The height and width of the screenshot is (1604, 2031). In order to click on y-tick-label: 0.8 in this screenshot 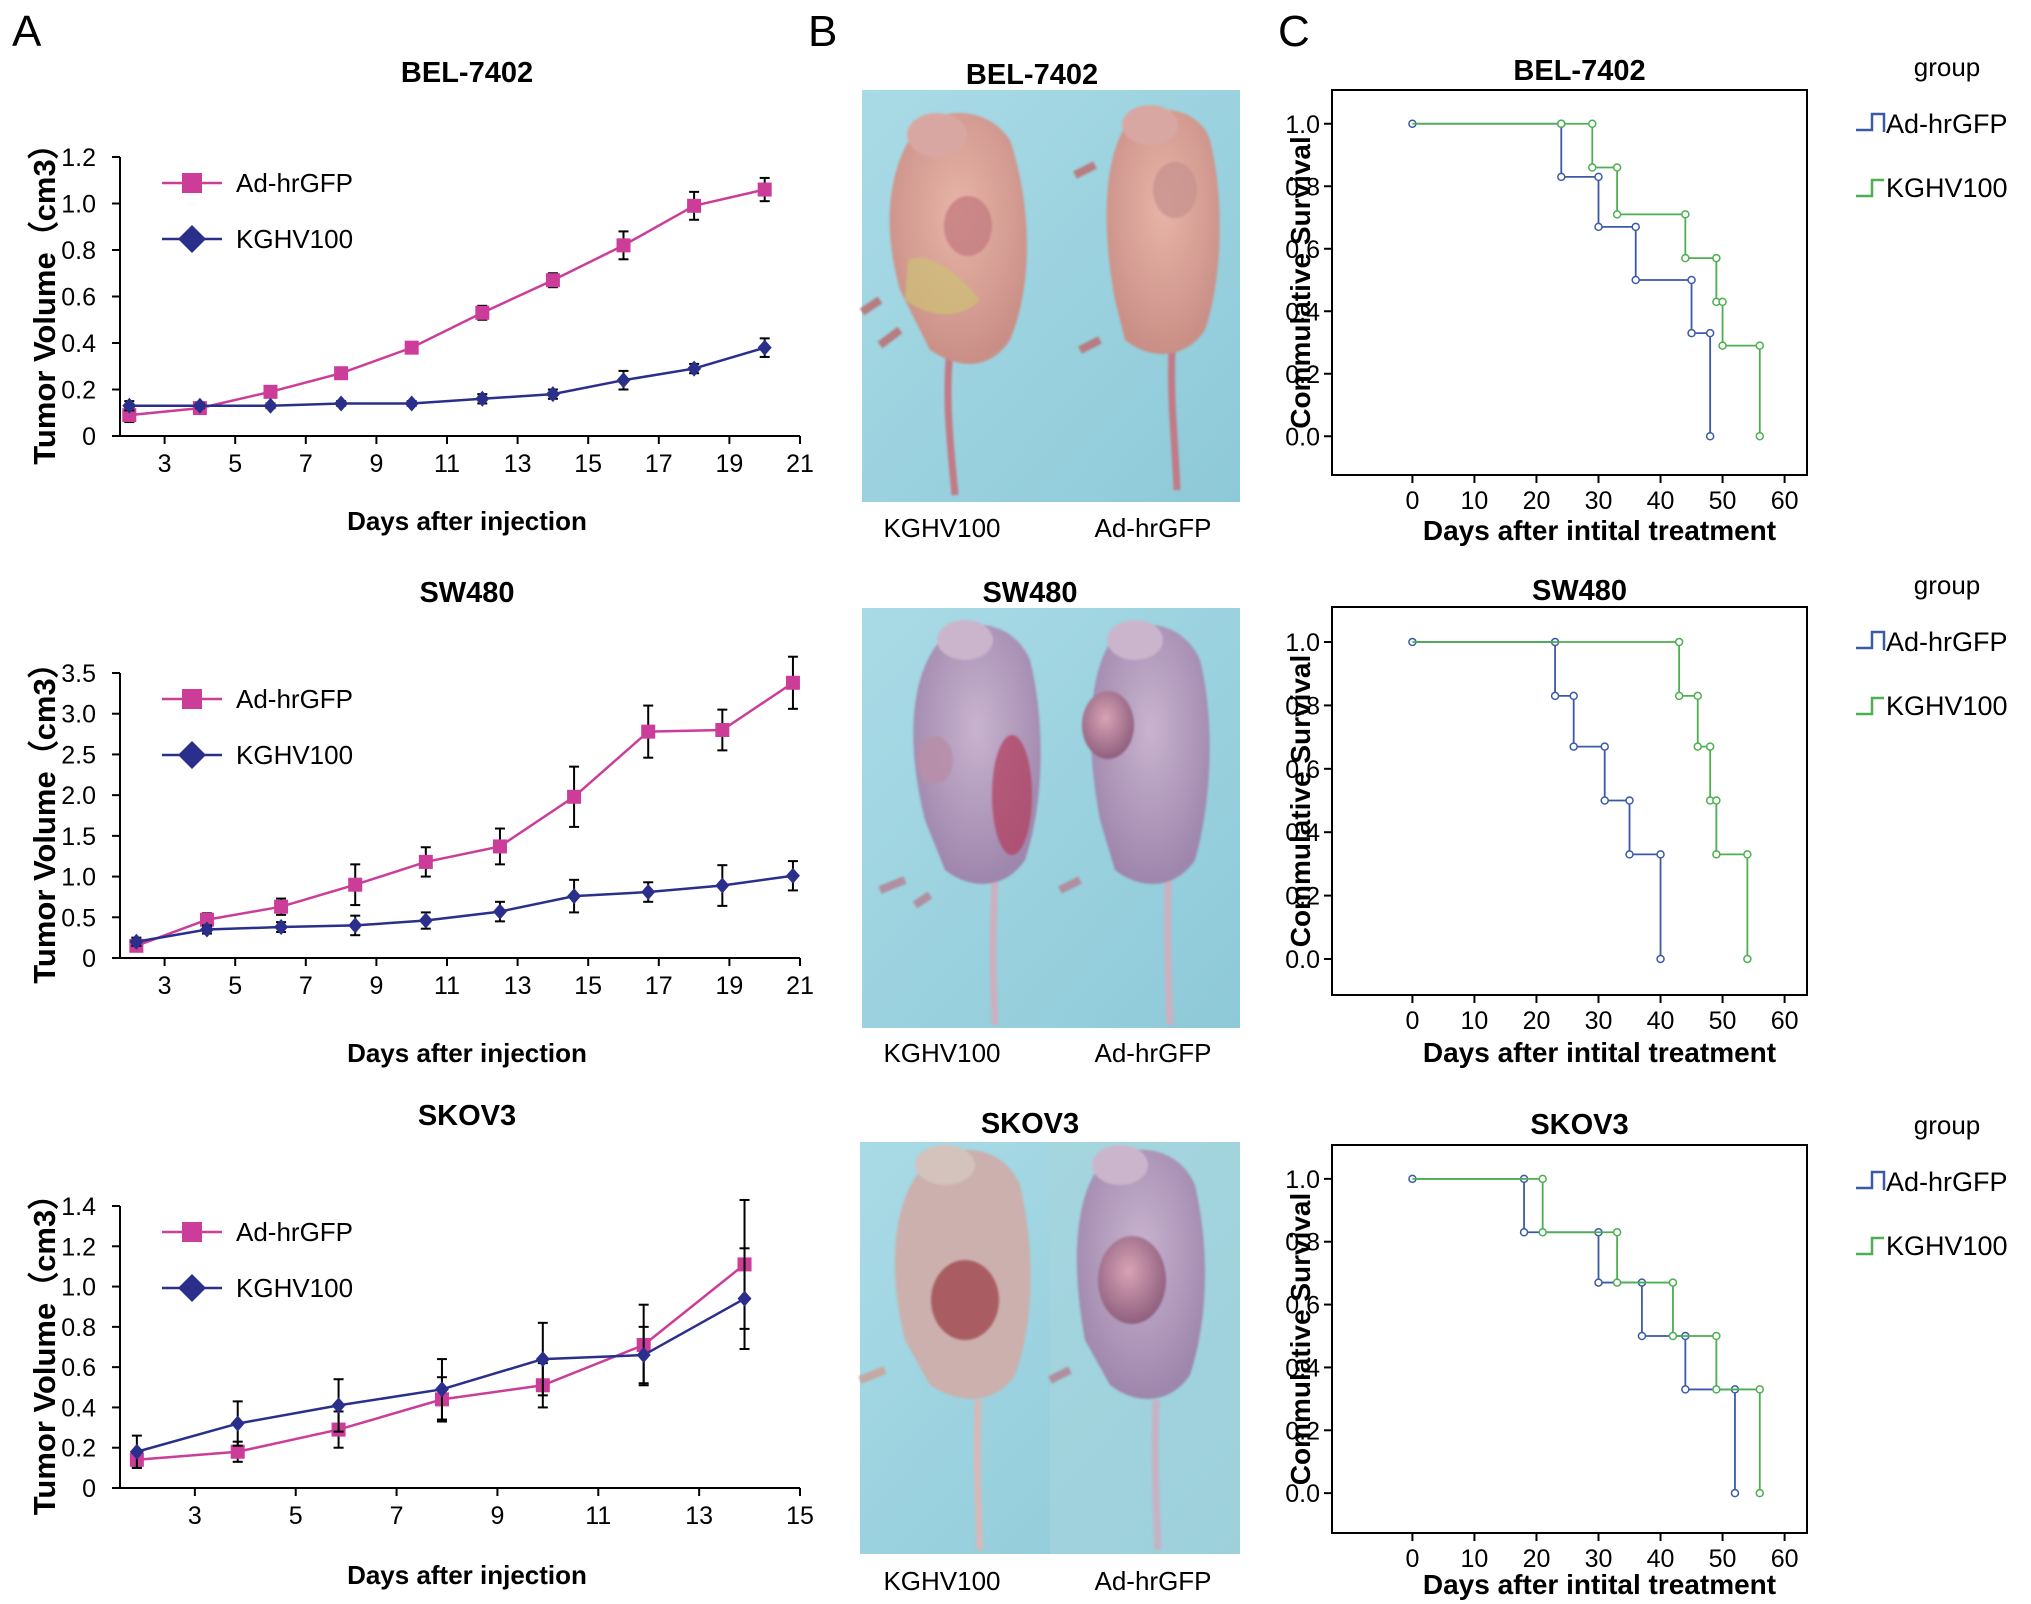, I will do `click(1302, 187)`.